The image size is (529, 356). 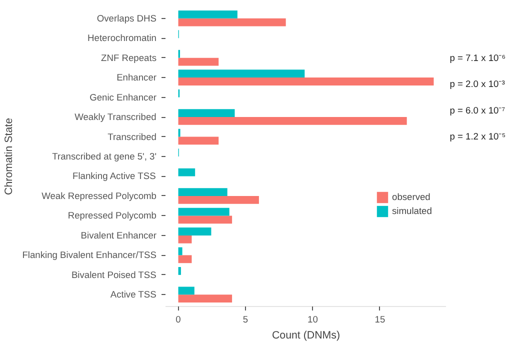 What do you see at coordinates (306, 336) in the screenshot?
I see `x-axis-title: Count (DNMs)` at bounding box center [306, 336].